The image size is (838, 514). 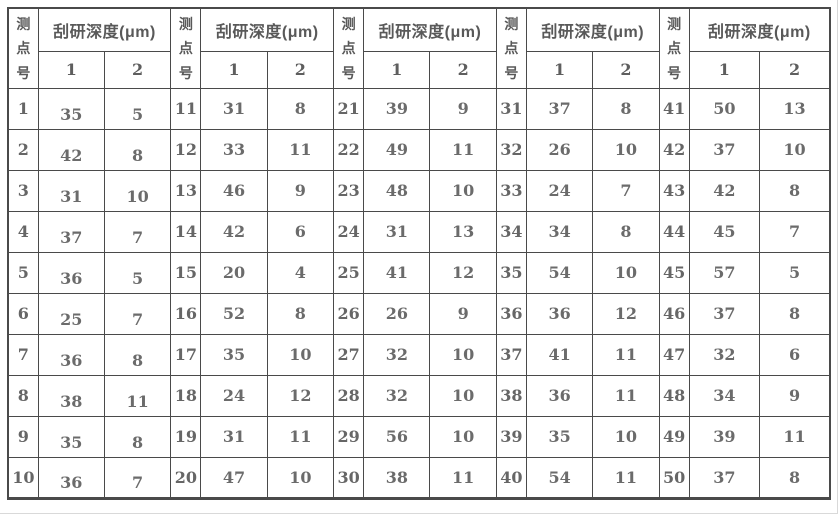 I want to click on depth-value-cell: 34, so click(x=724, y=395).